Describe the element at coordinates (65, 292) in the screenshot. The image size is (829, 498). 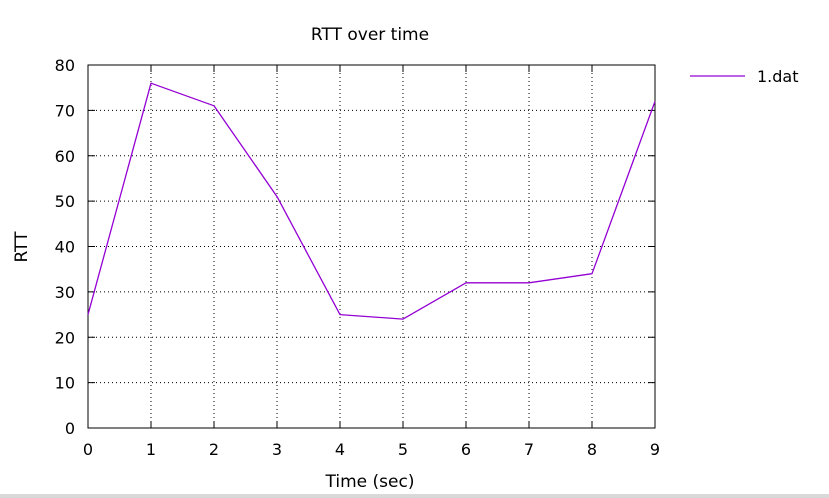
I see `y-tick-label: 30` at that location.